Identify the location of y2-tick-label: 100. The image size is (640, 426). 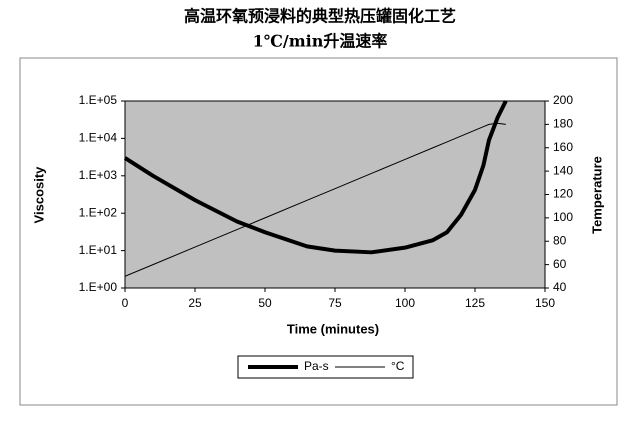
(563, 217).